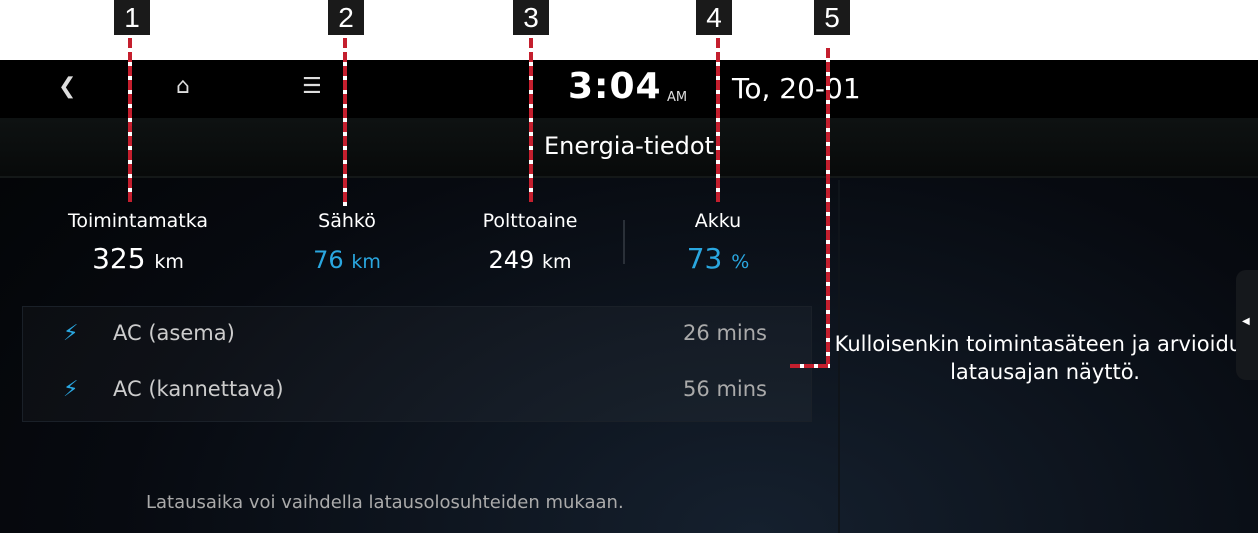  What do you see at coordinates (531, 17) in the screenshot?
I see `callout-3: 3` at bounding box center [531, 17].